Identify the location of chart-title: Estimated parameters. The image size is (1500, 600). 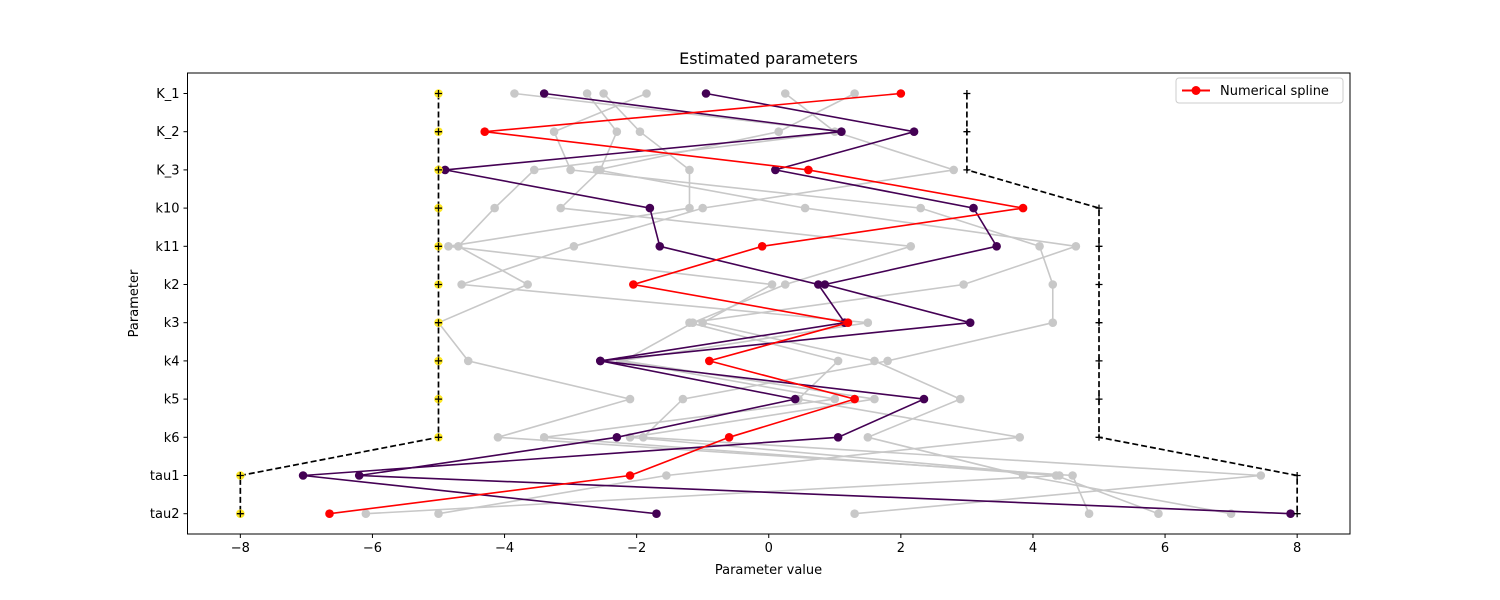
(768, 58).